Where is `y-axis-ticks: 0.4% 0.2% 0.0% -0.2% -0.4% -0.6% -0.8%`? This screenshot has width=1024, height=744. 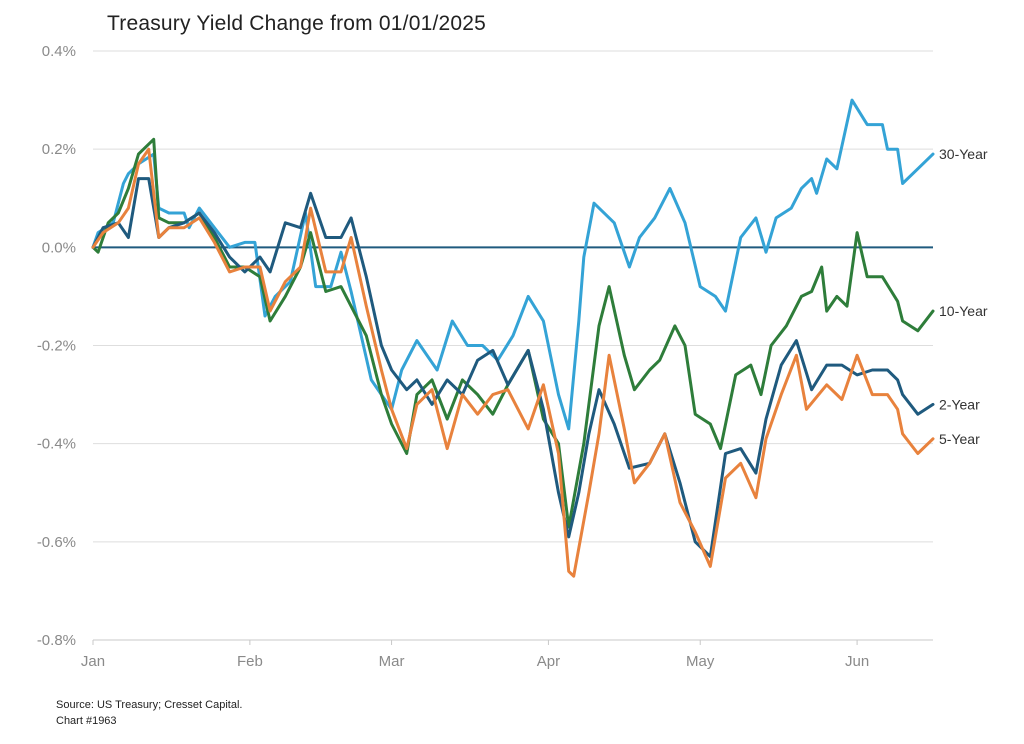
y-axis-ticks: 0.4% 0.2% 0.0% -0.2% -0.4% -0.6% -0.8% is located at coordinates (56, 346).